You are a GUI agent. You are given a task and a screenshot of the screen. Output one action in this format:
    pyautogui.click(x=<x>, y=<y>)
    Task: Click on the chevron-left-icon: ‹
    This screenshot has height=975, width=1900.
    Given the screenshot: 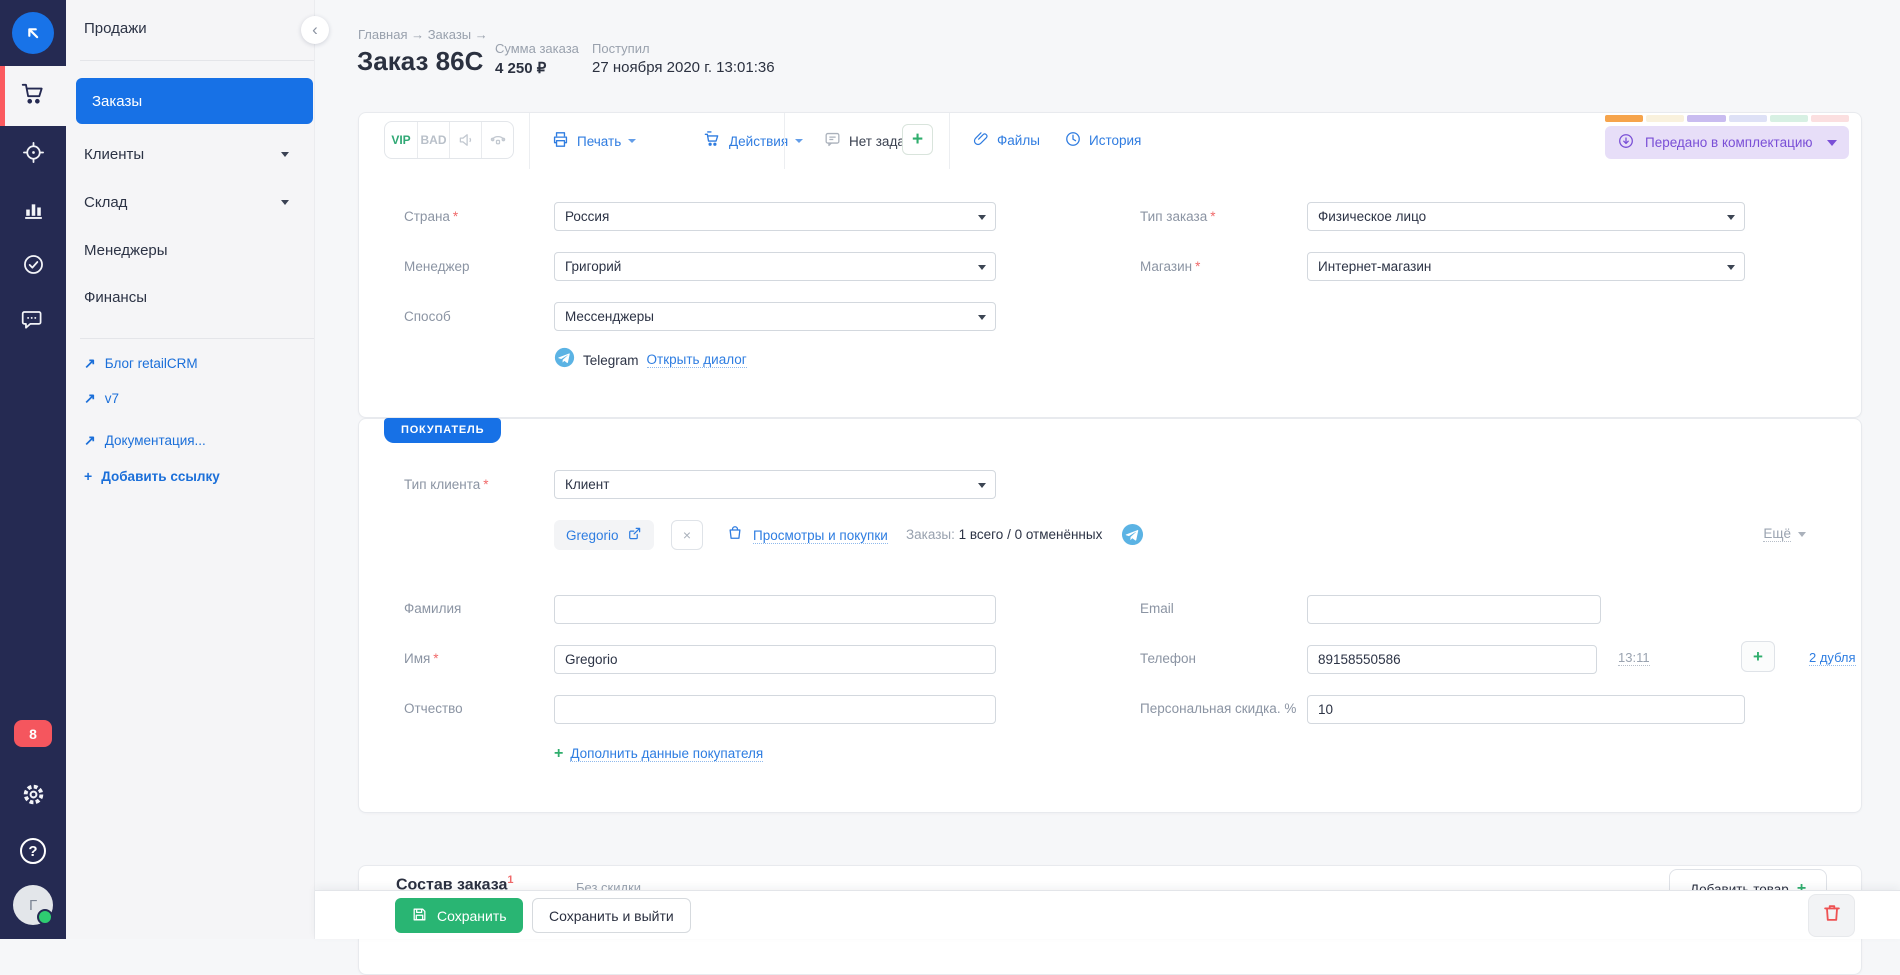 What is the action you would take?
    pyautogui.click(x=315, y=29)
    